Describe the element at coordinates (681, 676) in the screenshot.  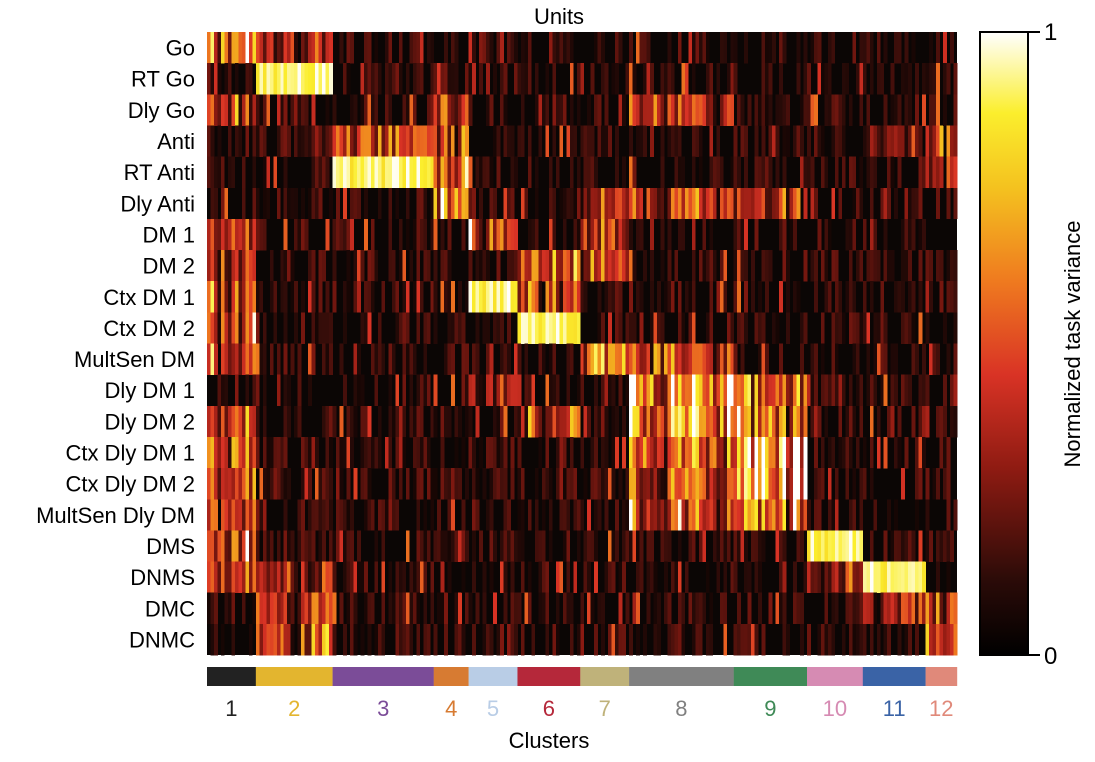
I see `cluster-segment` at that location.